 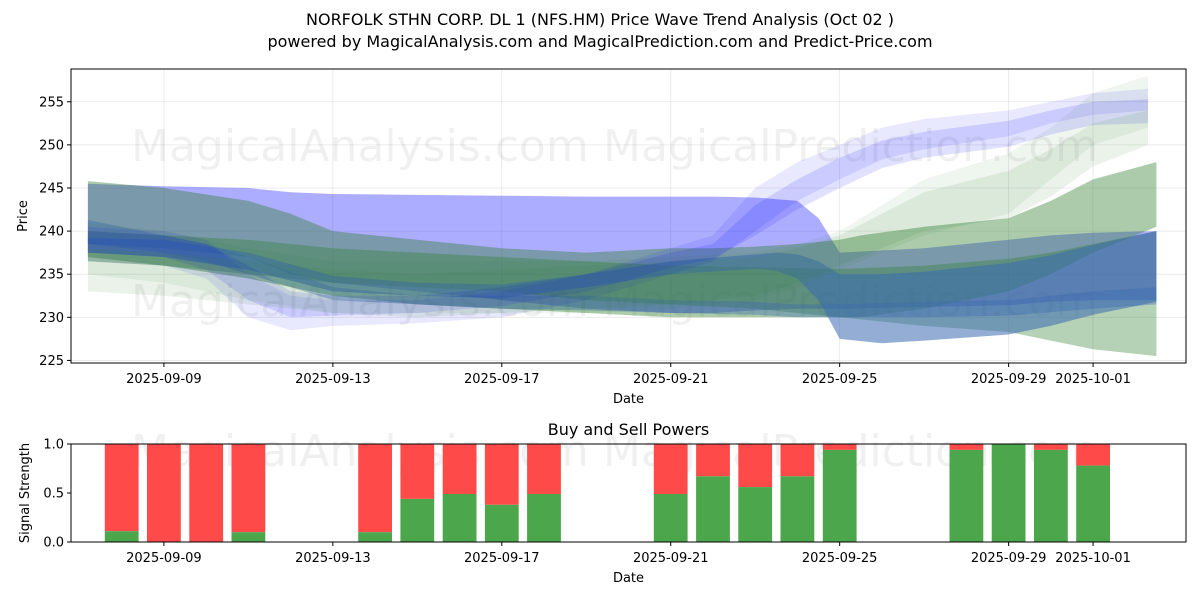 I want to click on y-tick-label: 245, so click(x=51, y=188).